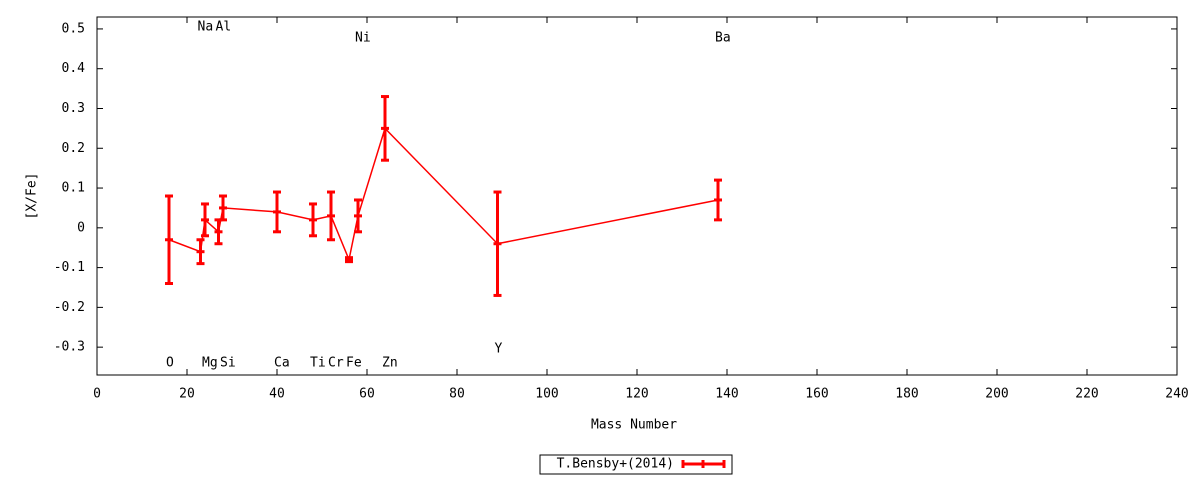 This screenshot has width=1200, height=484. What do you see at coordinates (318, 363) in the screenshot?
I see `point-label: Ti` at bounding box center [318, 363].